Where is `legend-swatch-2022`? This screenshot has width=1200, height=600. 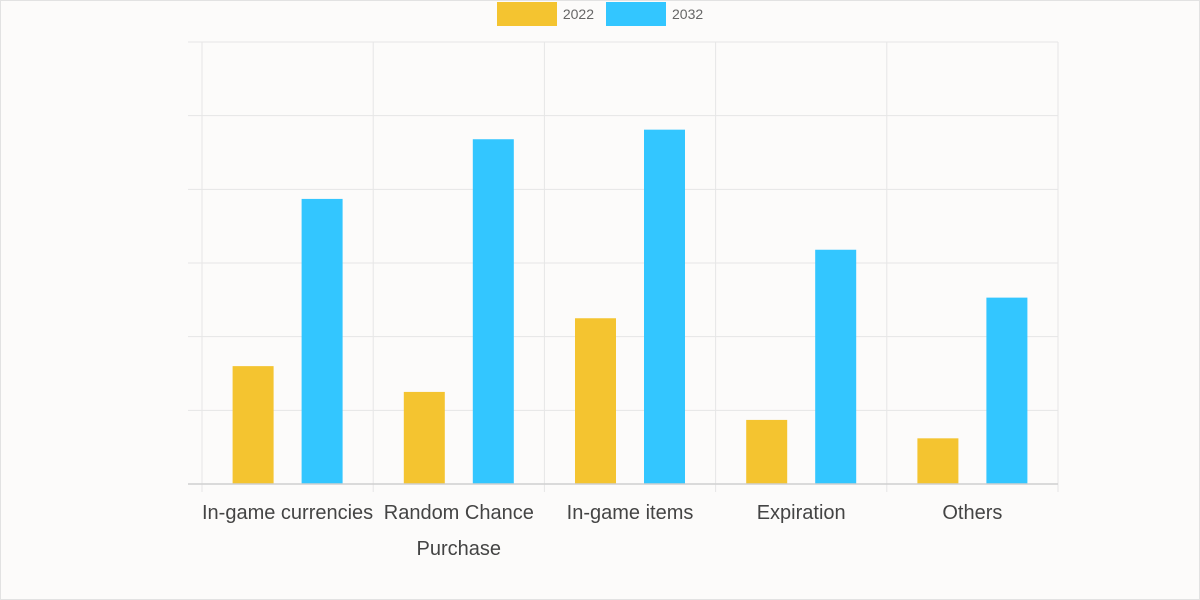 legend-swatch-2022 is located at coordinates (526, 14).